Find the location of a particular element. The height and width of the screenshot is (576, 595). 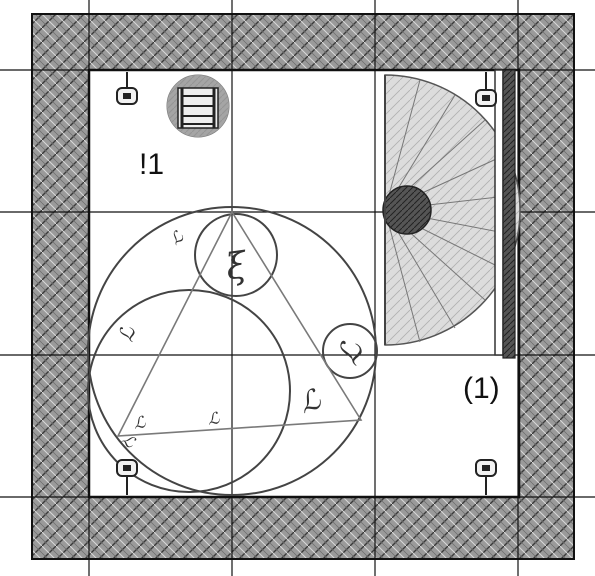

east-door is located at coordinates (505, 214).